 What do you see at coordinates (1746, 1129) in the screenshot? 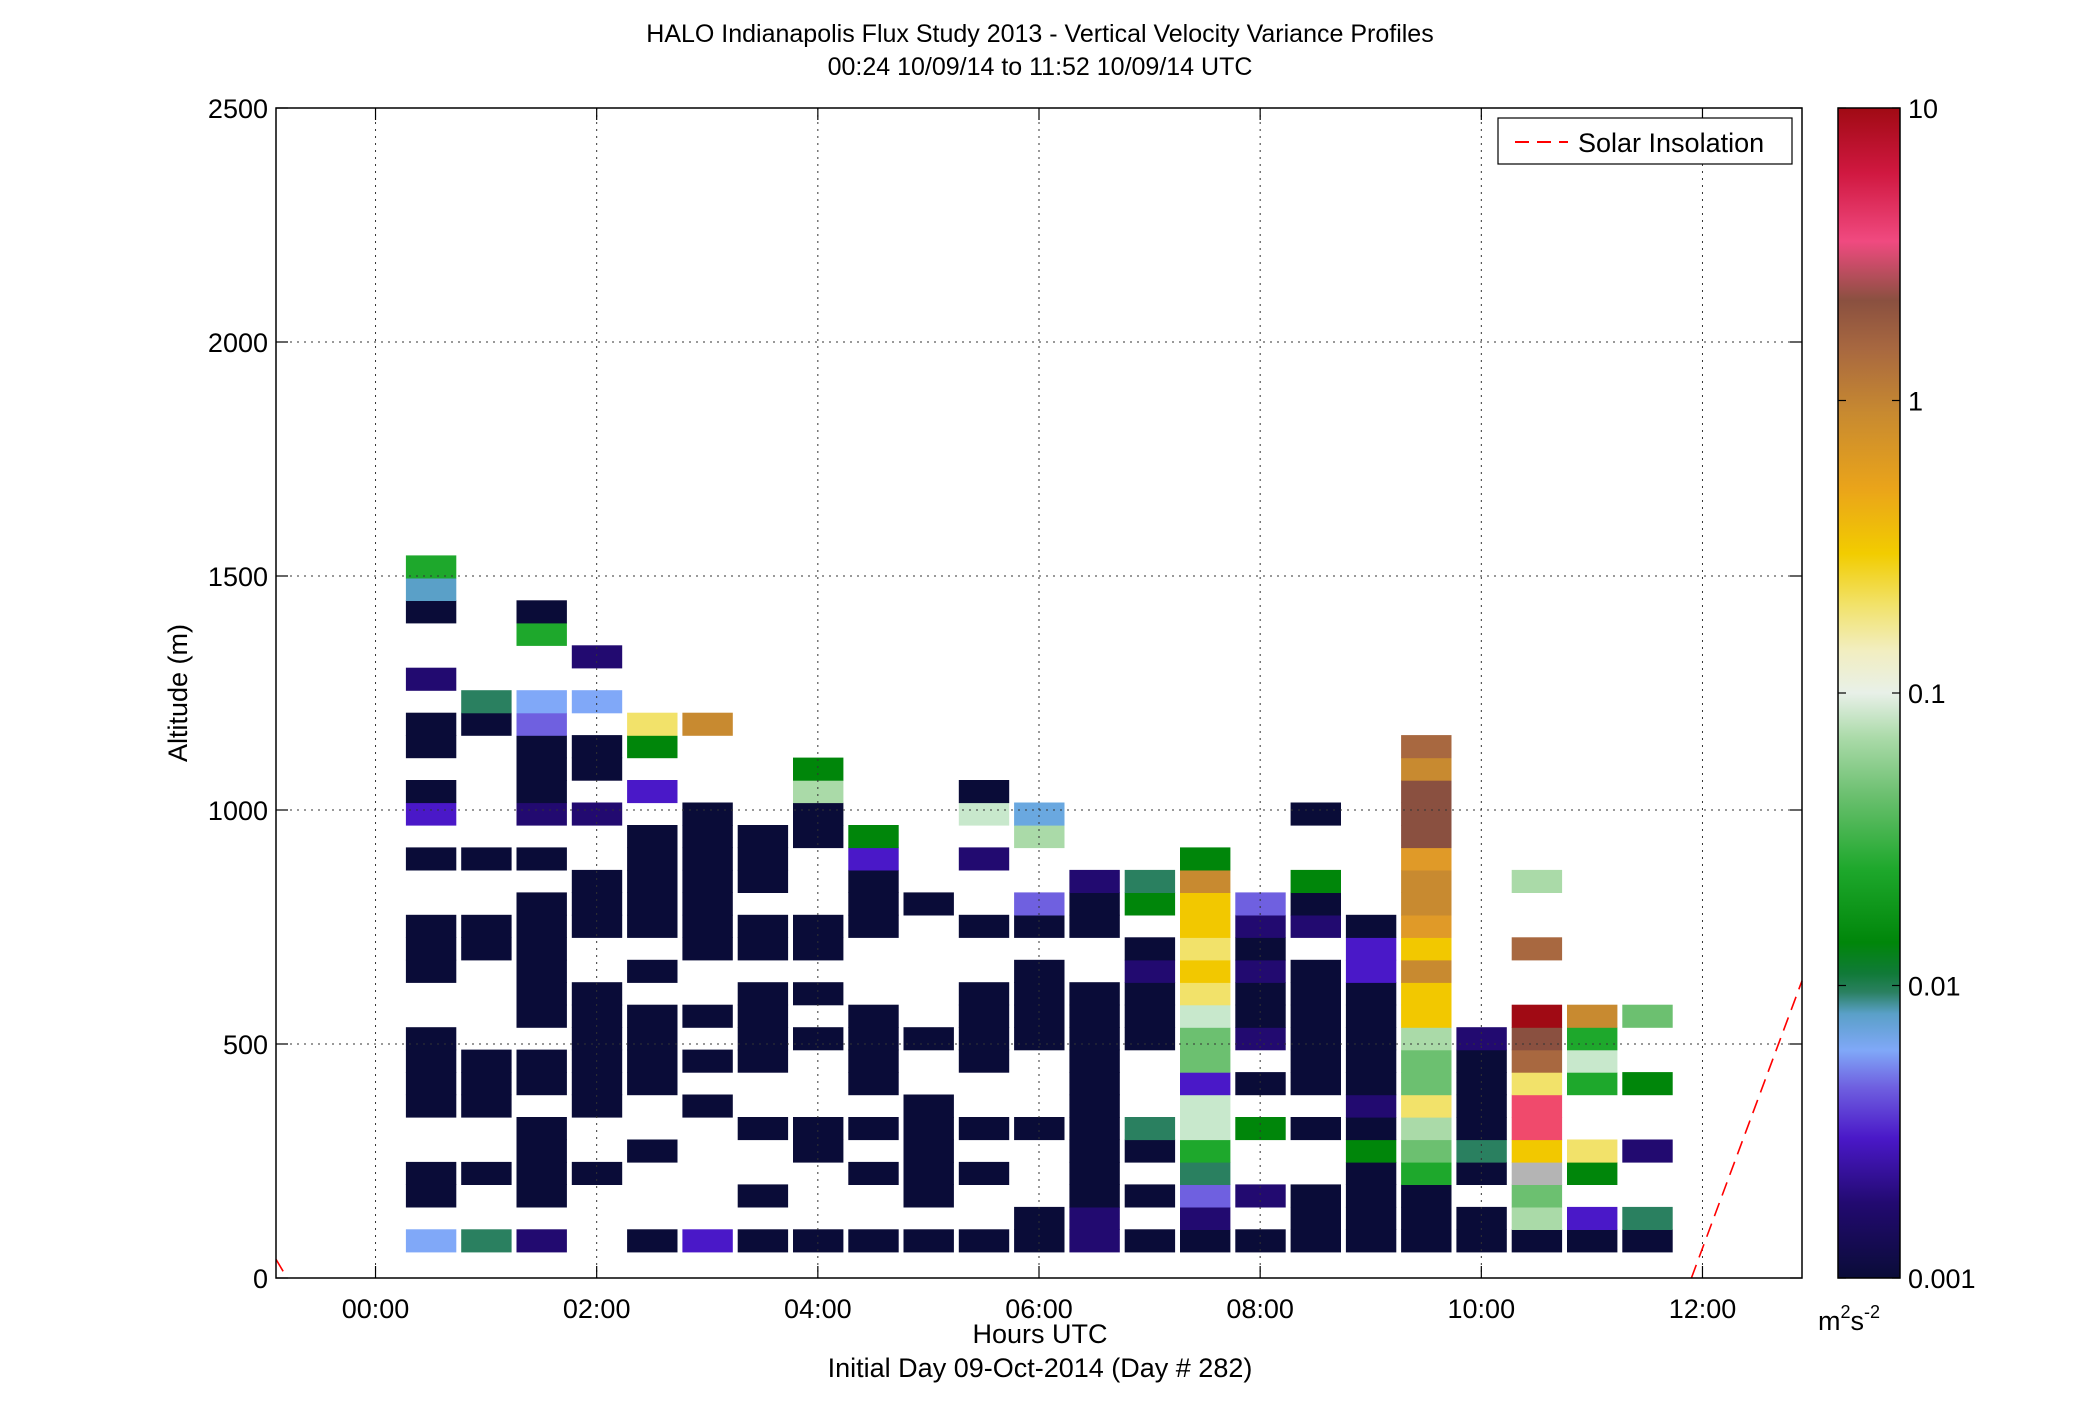
I see `solar-line-segment` at bounding box center [1746, 1129].